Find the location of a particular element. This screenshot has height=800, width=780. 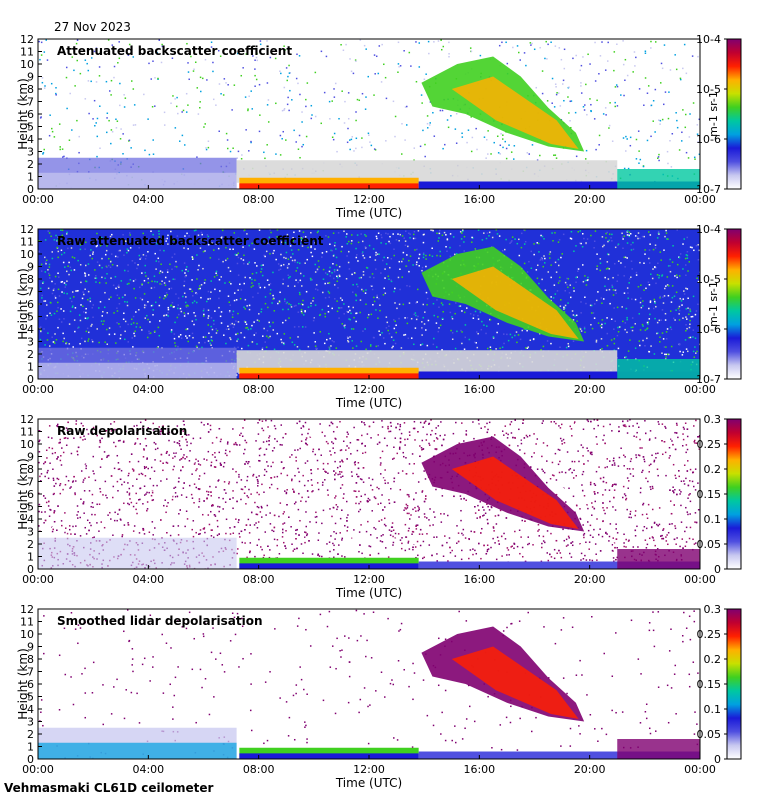

panel-3-title: Raw depolarisation is located at coordinates (122, 431).